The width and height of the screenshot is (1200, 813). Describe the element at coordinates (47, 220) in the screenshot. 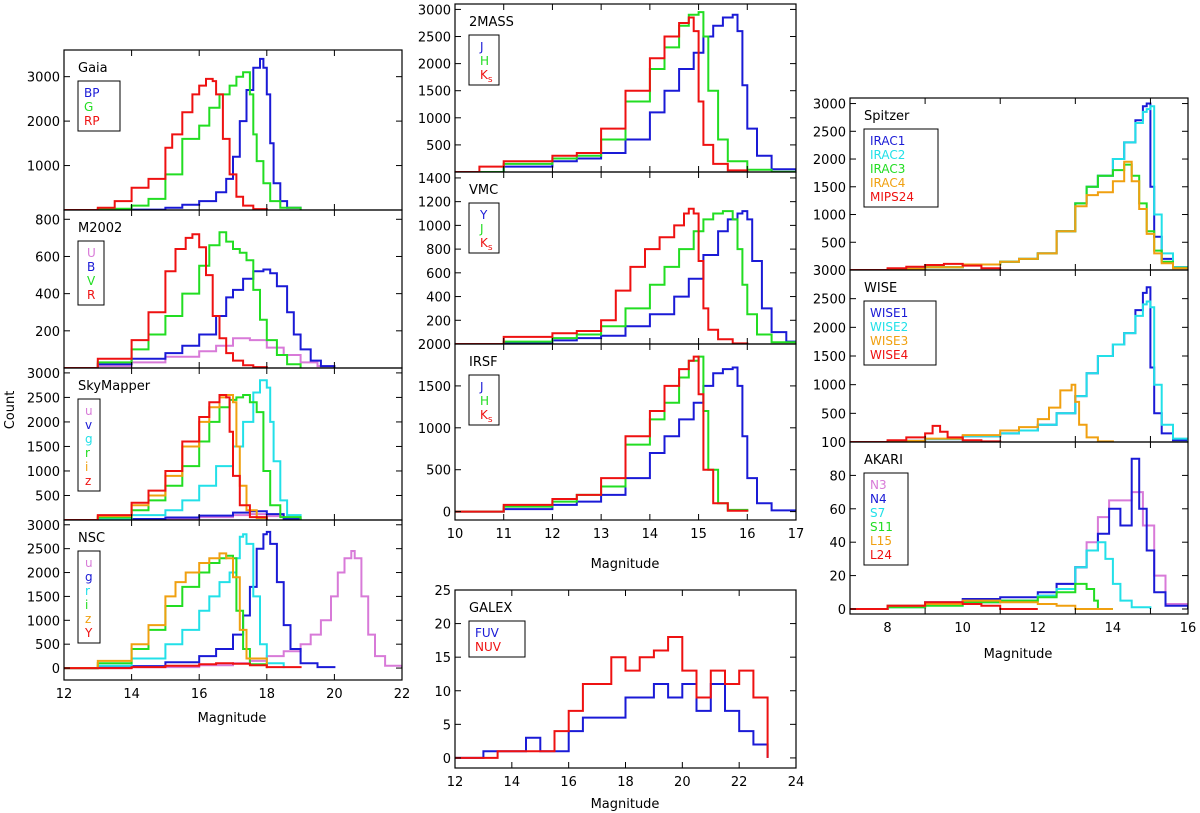

I see `m2002-ytick-label: 800` at that location.